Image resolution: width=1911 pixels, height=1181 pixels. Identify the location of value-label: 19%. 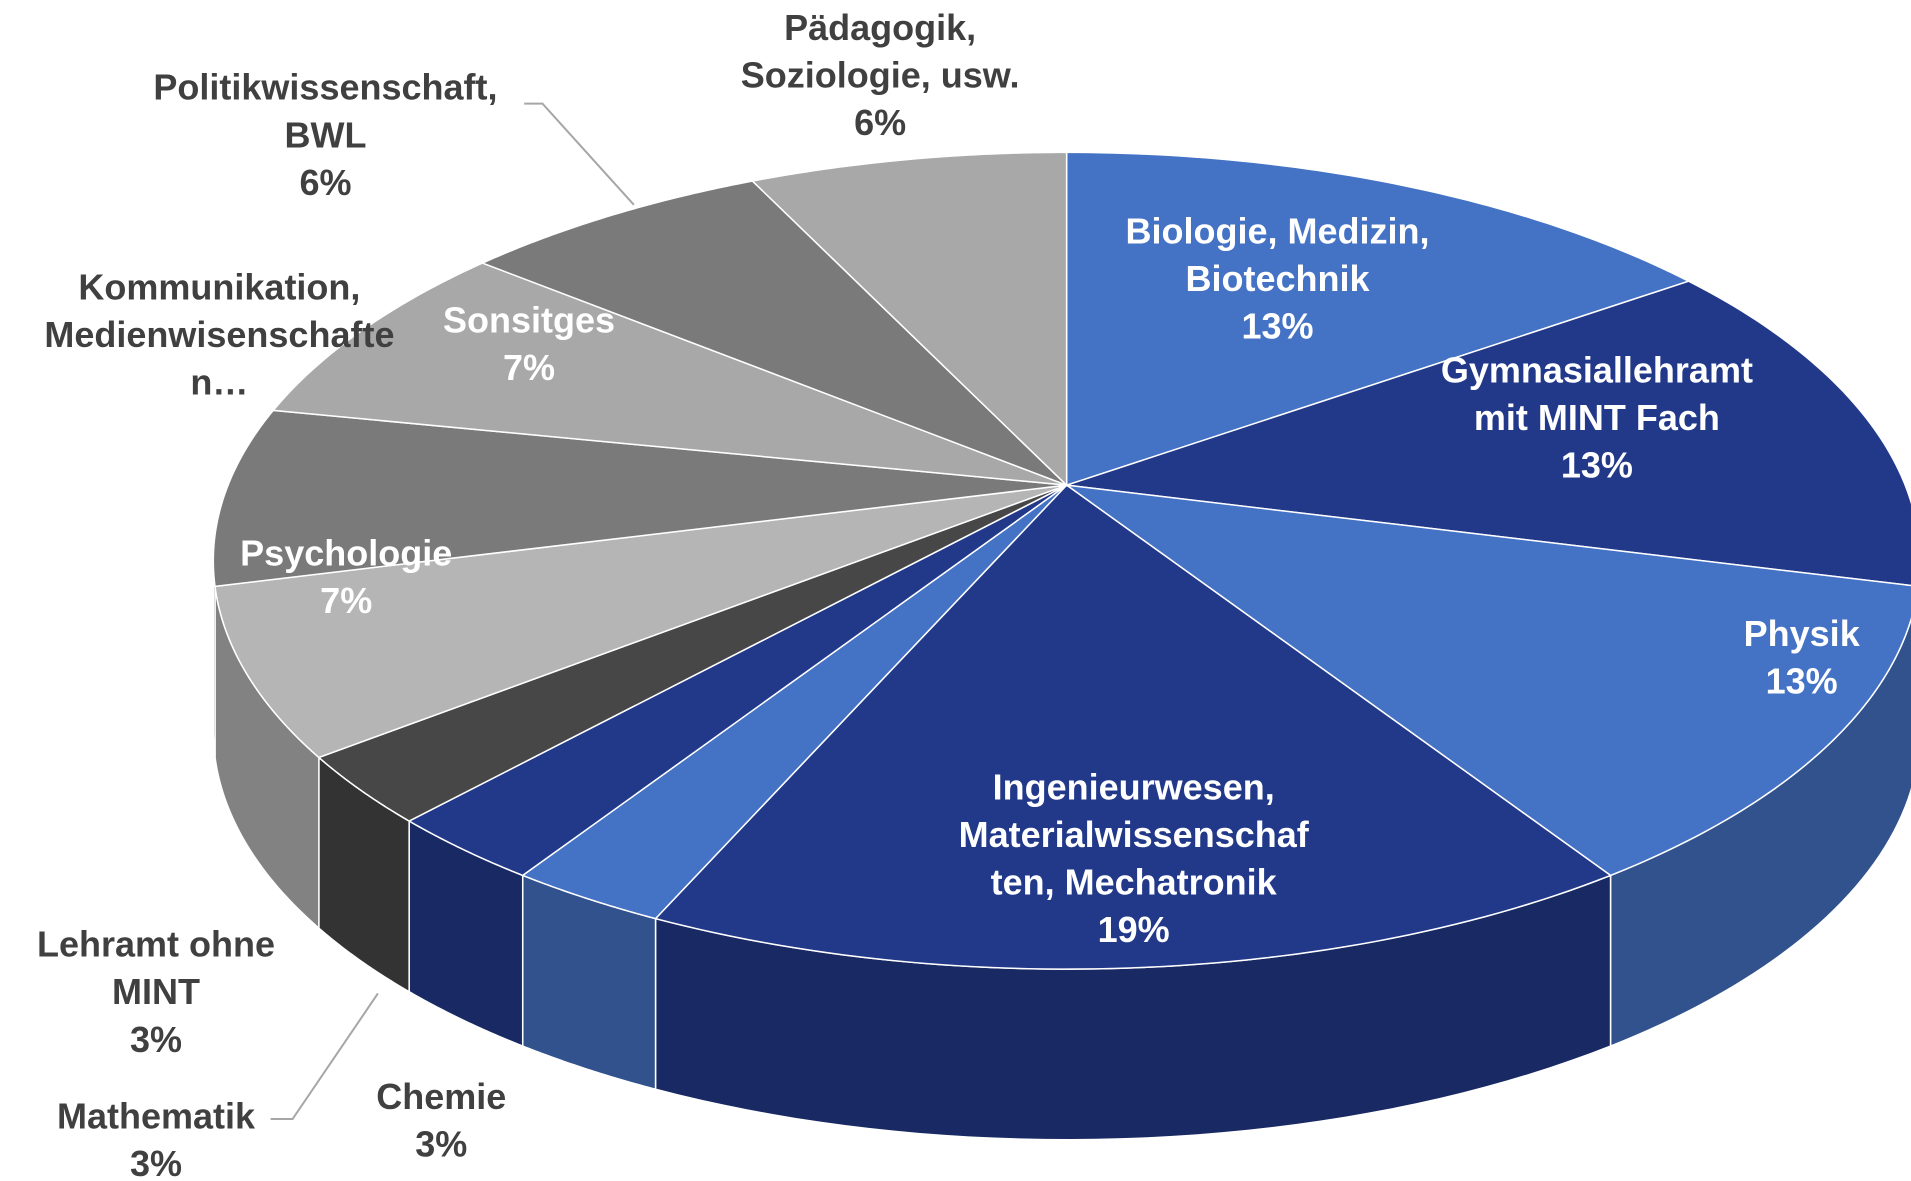
(1134, 929).